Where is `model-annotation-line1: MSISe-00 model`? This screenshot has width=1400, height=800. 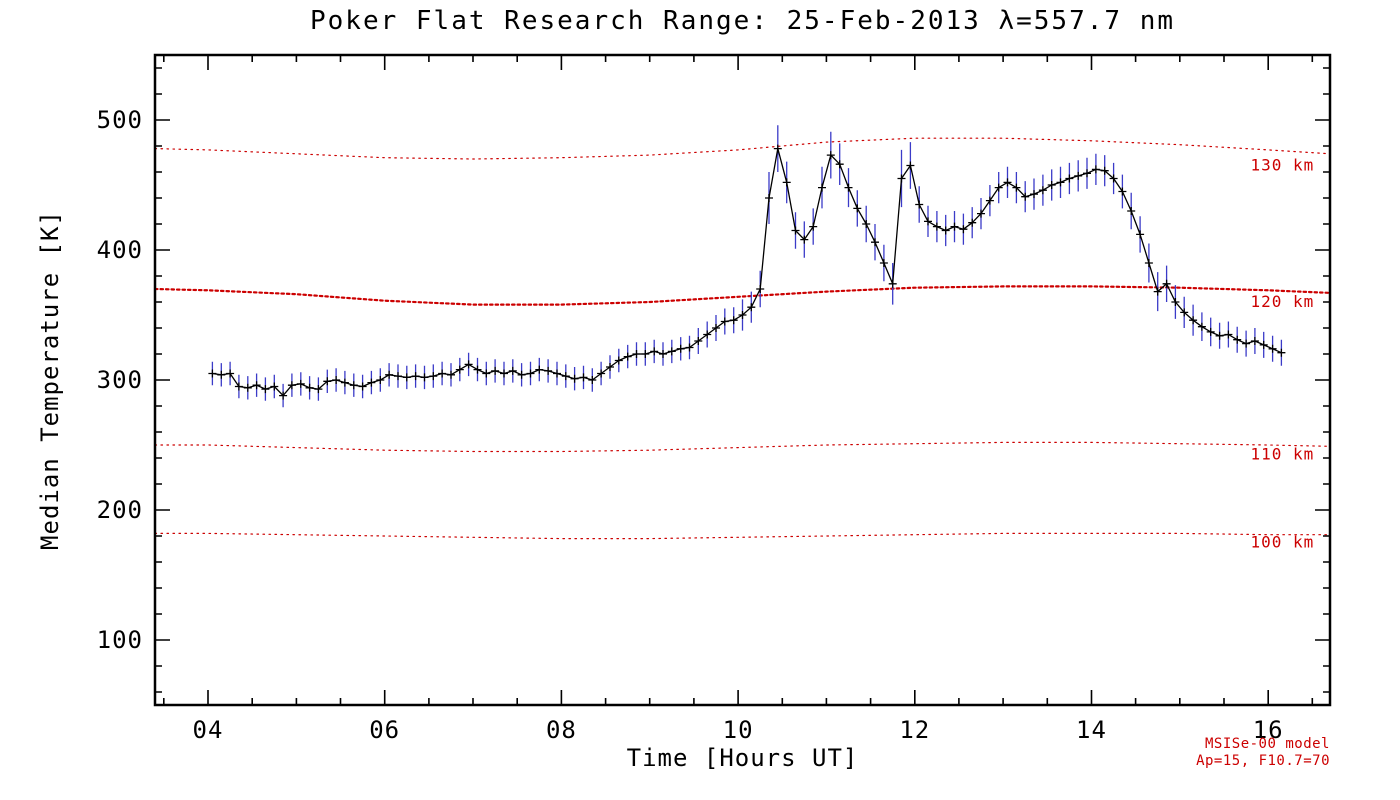
model-annotation-line1: MSISe-00 model is located at coordinates (1267, 744).